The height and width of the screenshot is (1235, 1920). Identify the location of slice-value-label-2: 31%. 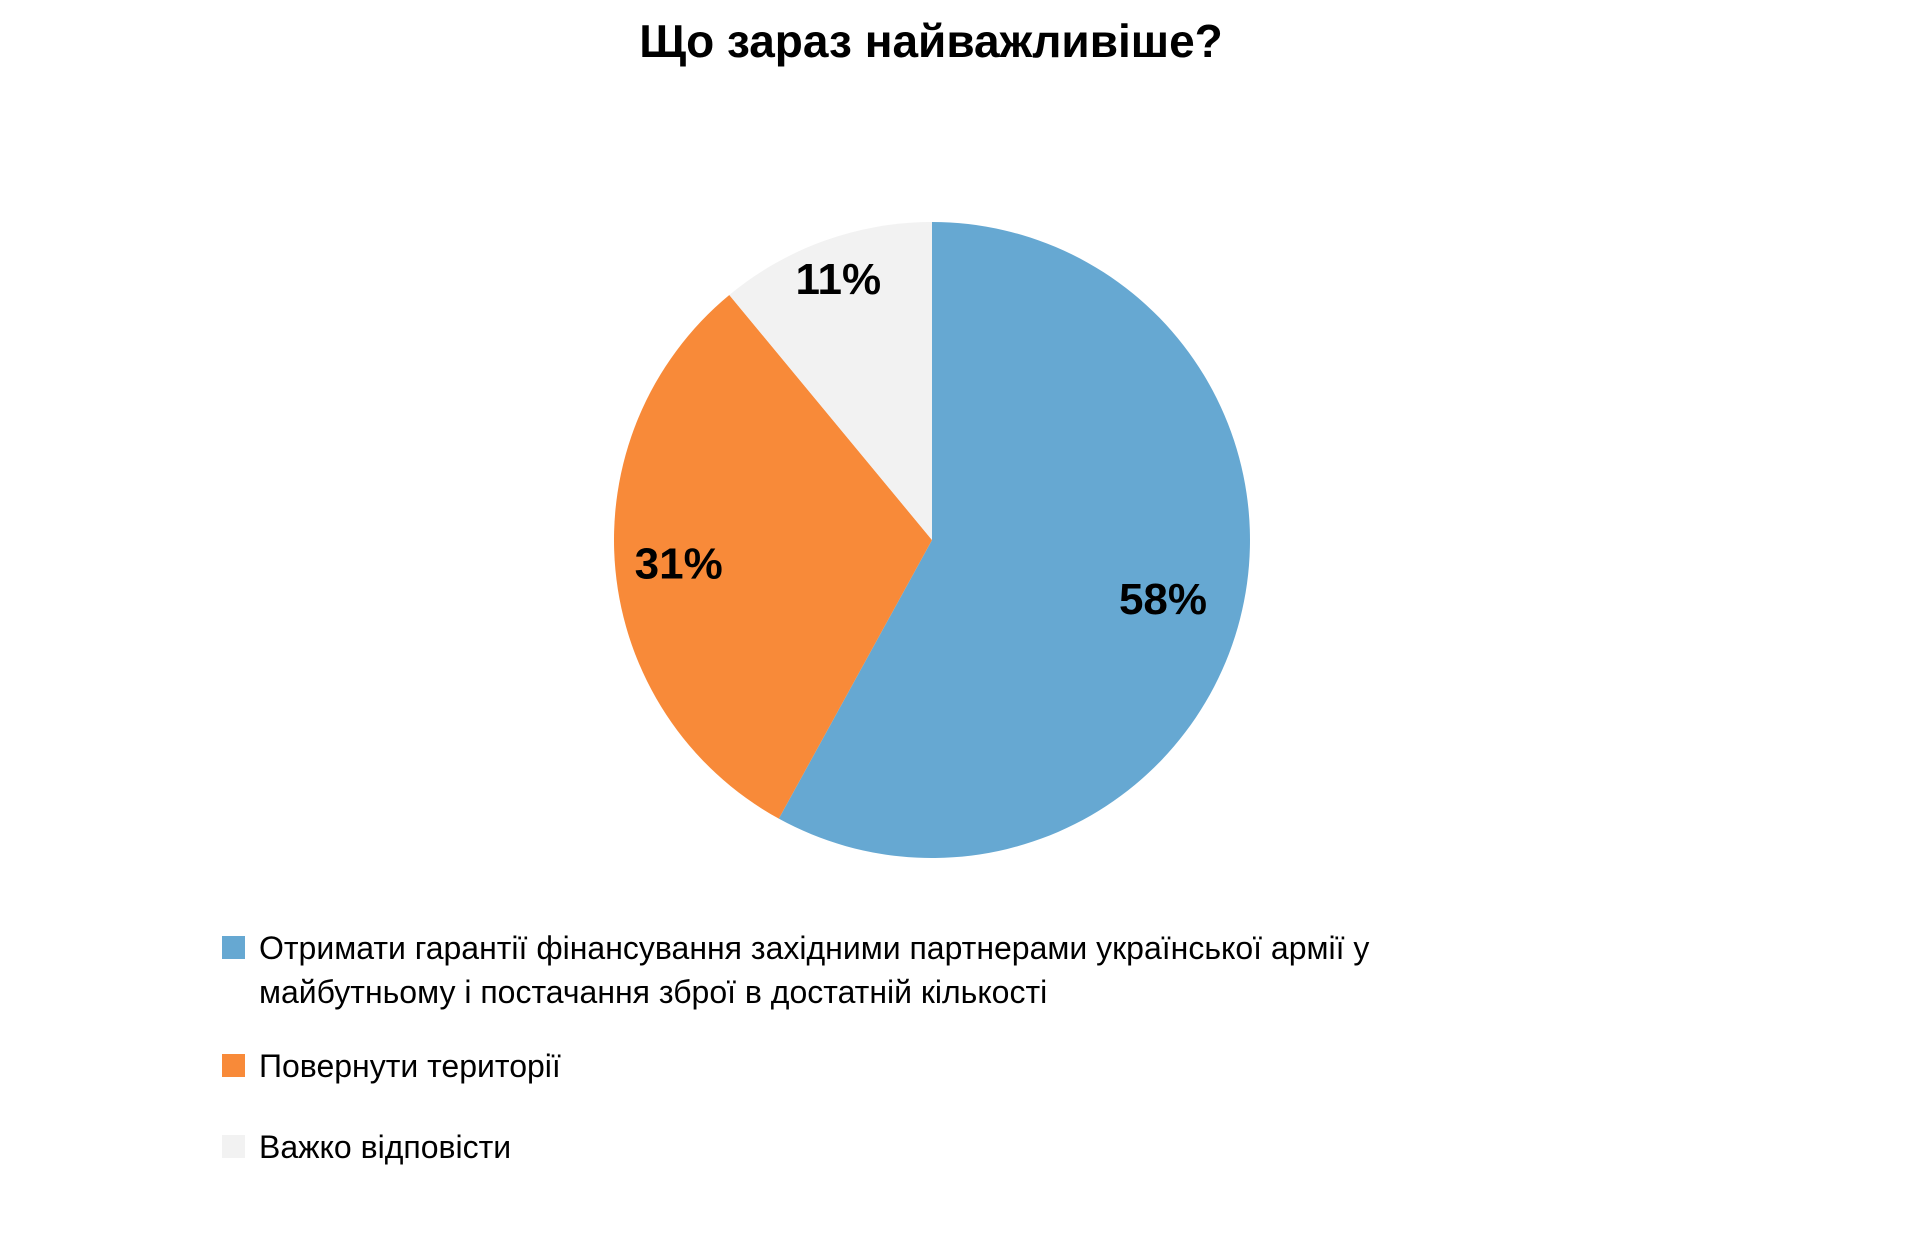
(679, 563).